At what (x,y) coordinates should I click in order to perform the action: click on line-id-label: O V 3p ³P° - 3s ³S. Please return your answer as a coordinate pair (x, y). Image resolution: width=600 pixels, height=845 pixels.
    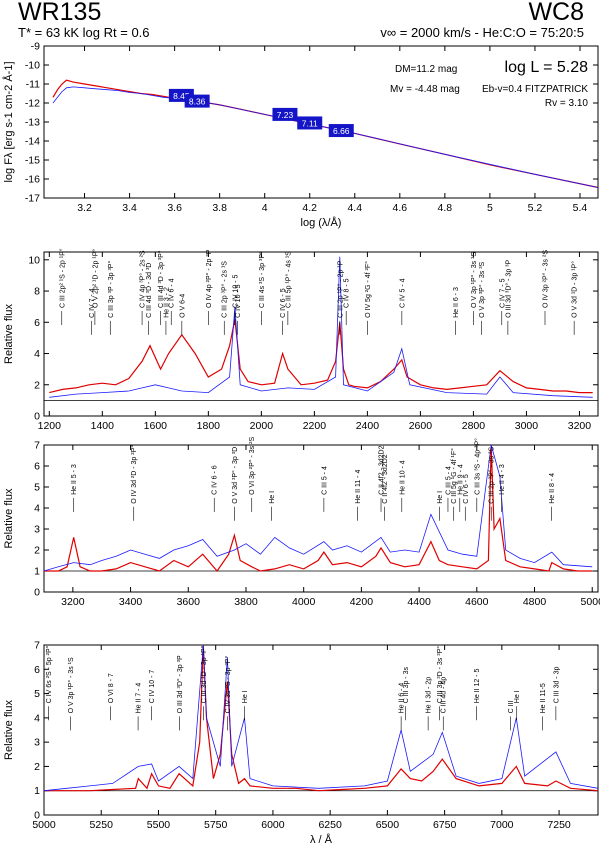
    Looking at the image, I should click on (482, 289).